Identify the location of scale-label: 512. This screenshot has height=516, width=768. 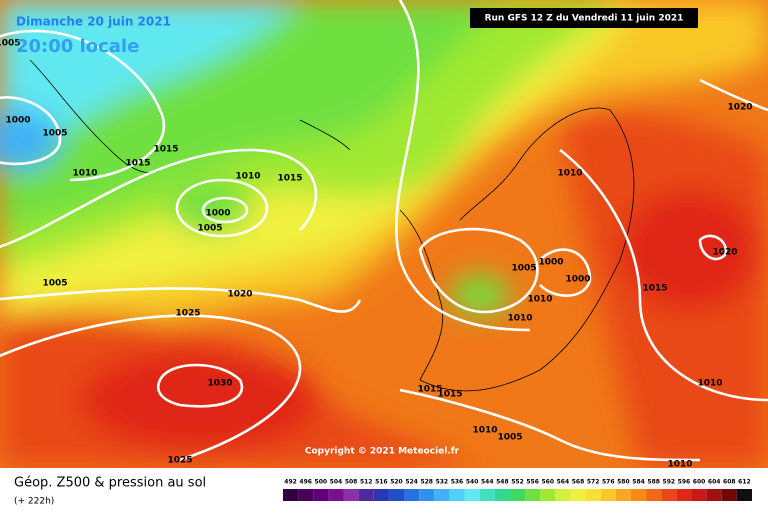
(366, 482).